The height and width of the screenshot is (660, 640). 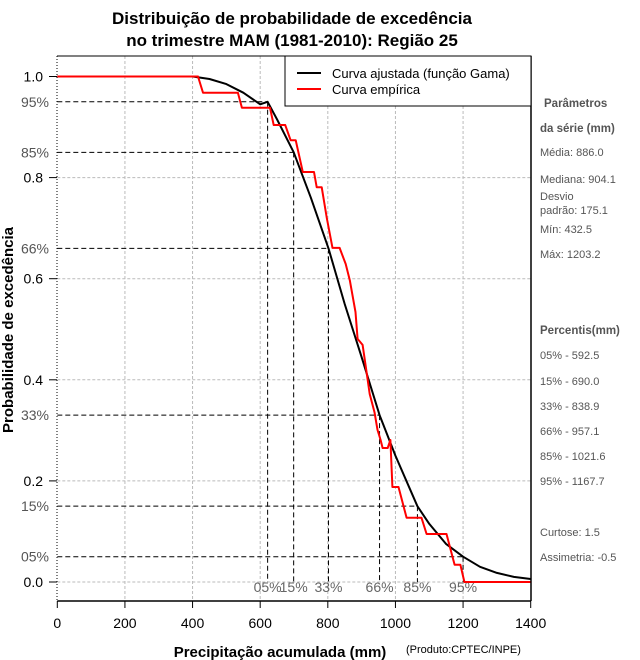 I want to click on percentile-15: 15% - 690.0, so click(x=569, y=382).